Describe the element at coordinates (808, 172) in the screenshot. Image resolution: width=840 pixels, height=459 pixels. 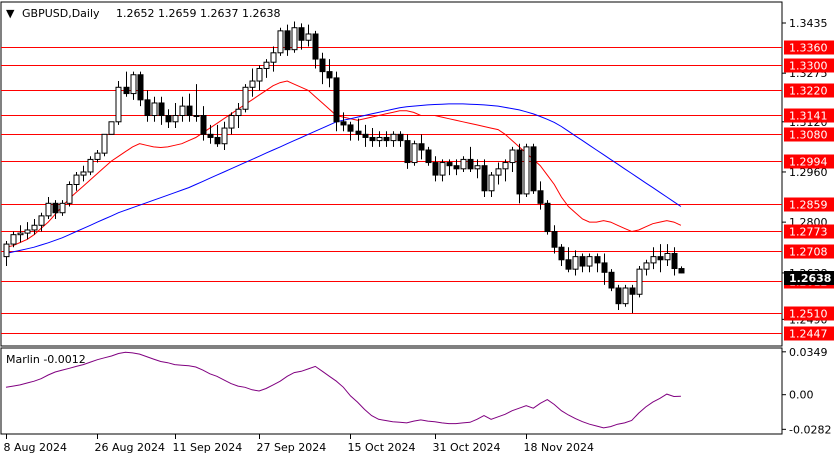
I see `price-tick-label: 1.2960` at that location.